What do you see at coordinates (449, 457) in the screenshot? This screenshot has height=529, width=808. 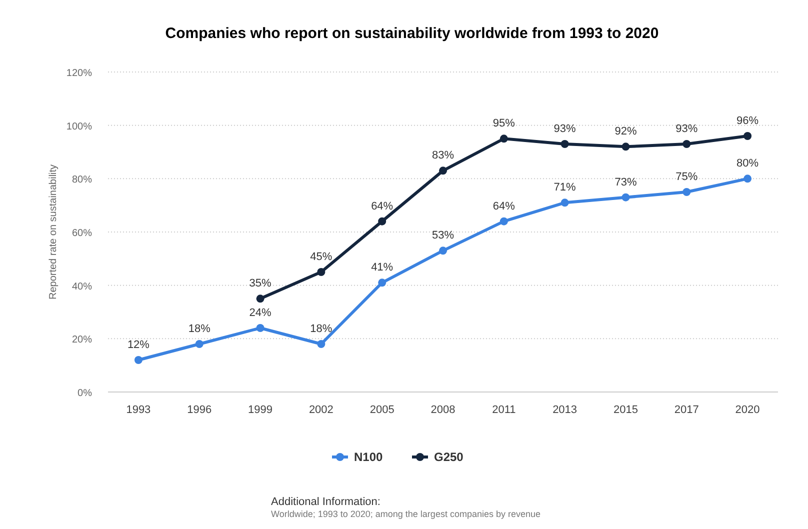 I see `legend-label: G250` at bounding box center [449, 457].